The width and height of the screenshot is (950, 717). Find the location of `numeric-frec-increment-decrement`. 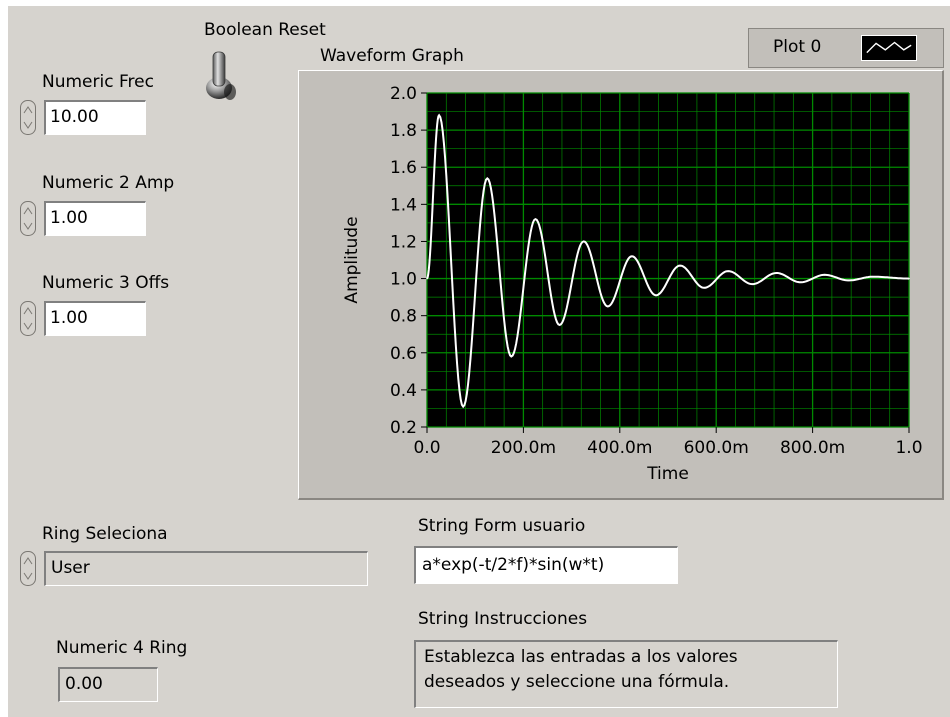

numeric-frec-increment-decrement is located at coordinates (28, 117).